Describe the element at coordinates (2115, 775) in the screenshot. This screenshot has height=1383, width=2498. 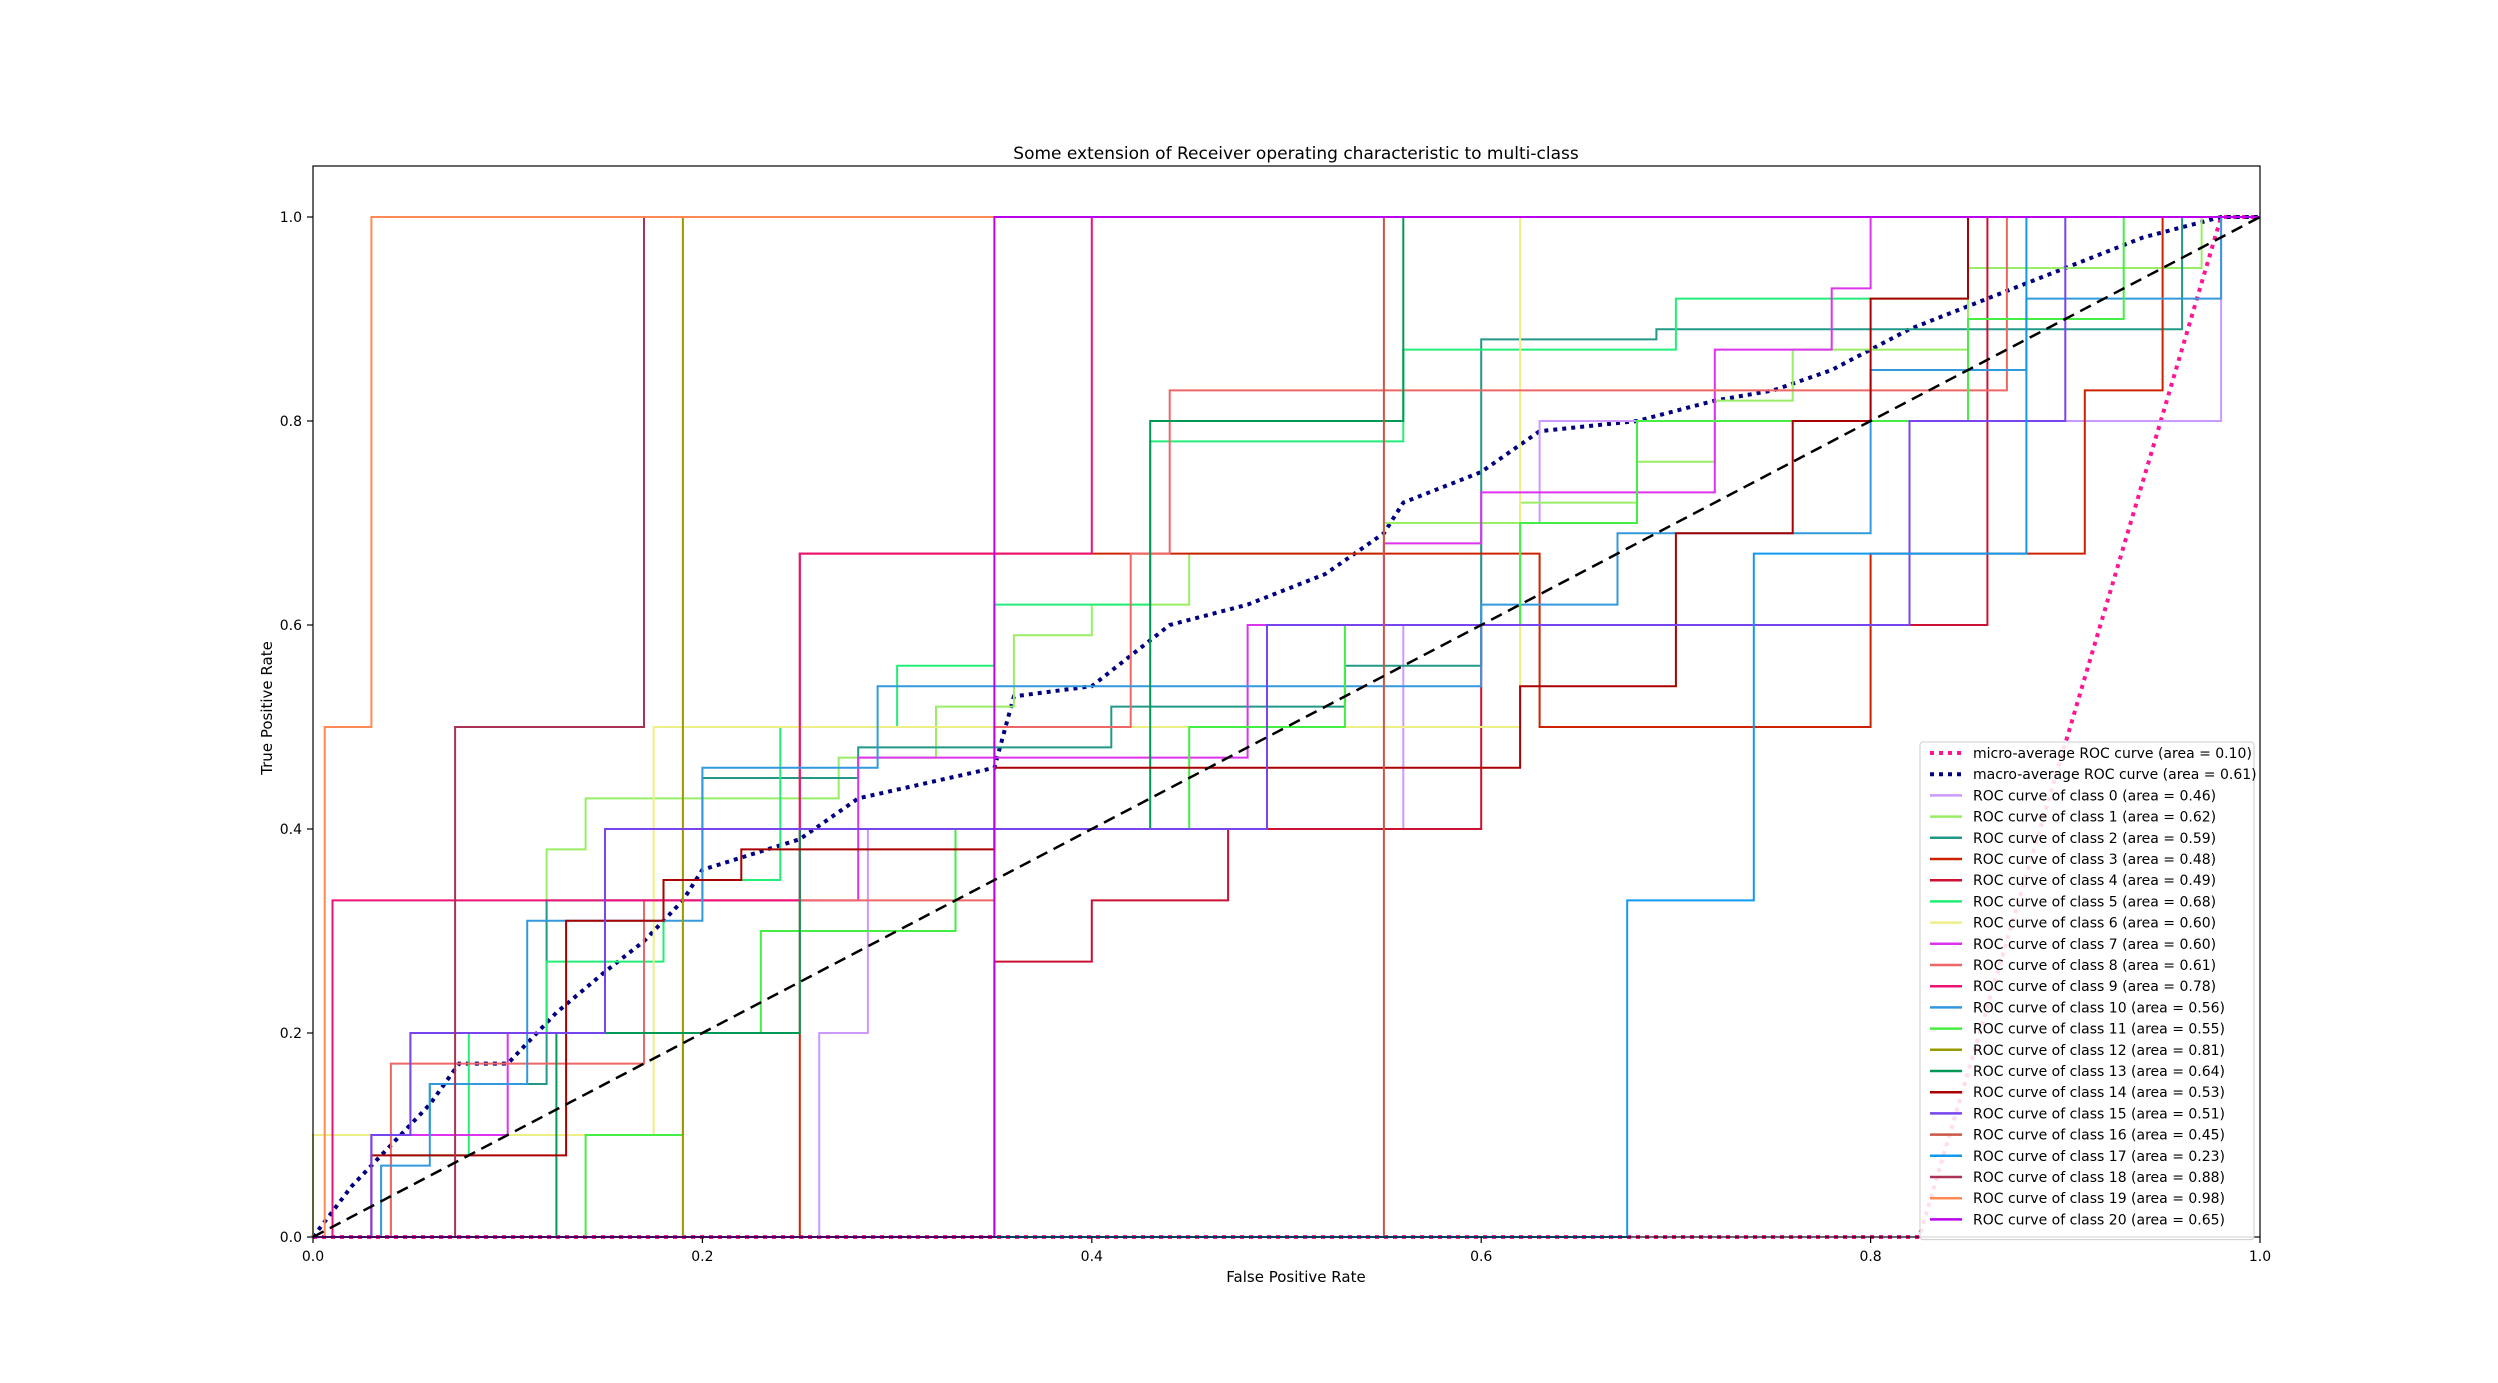
I see `legend-entry-label: macro-average ROC curve (area = 0.61)` at that location.